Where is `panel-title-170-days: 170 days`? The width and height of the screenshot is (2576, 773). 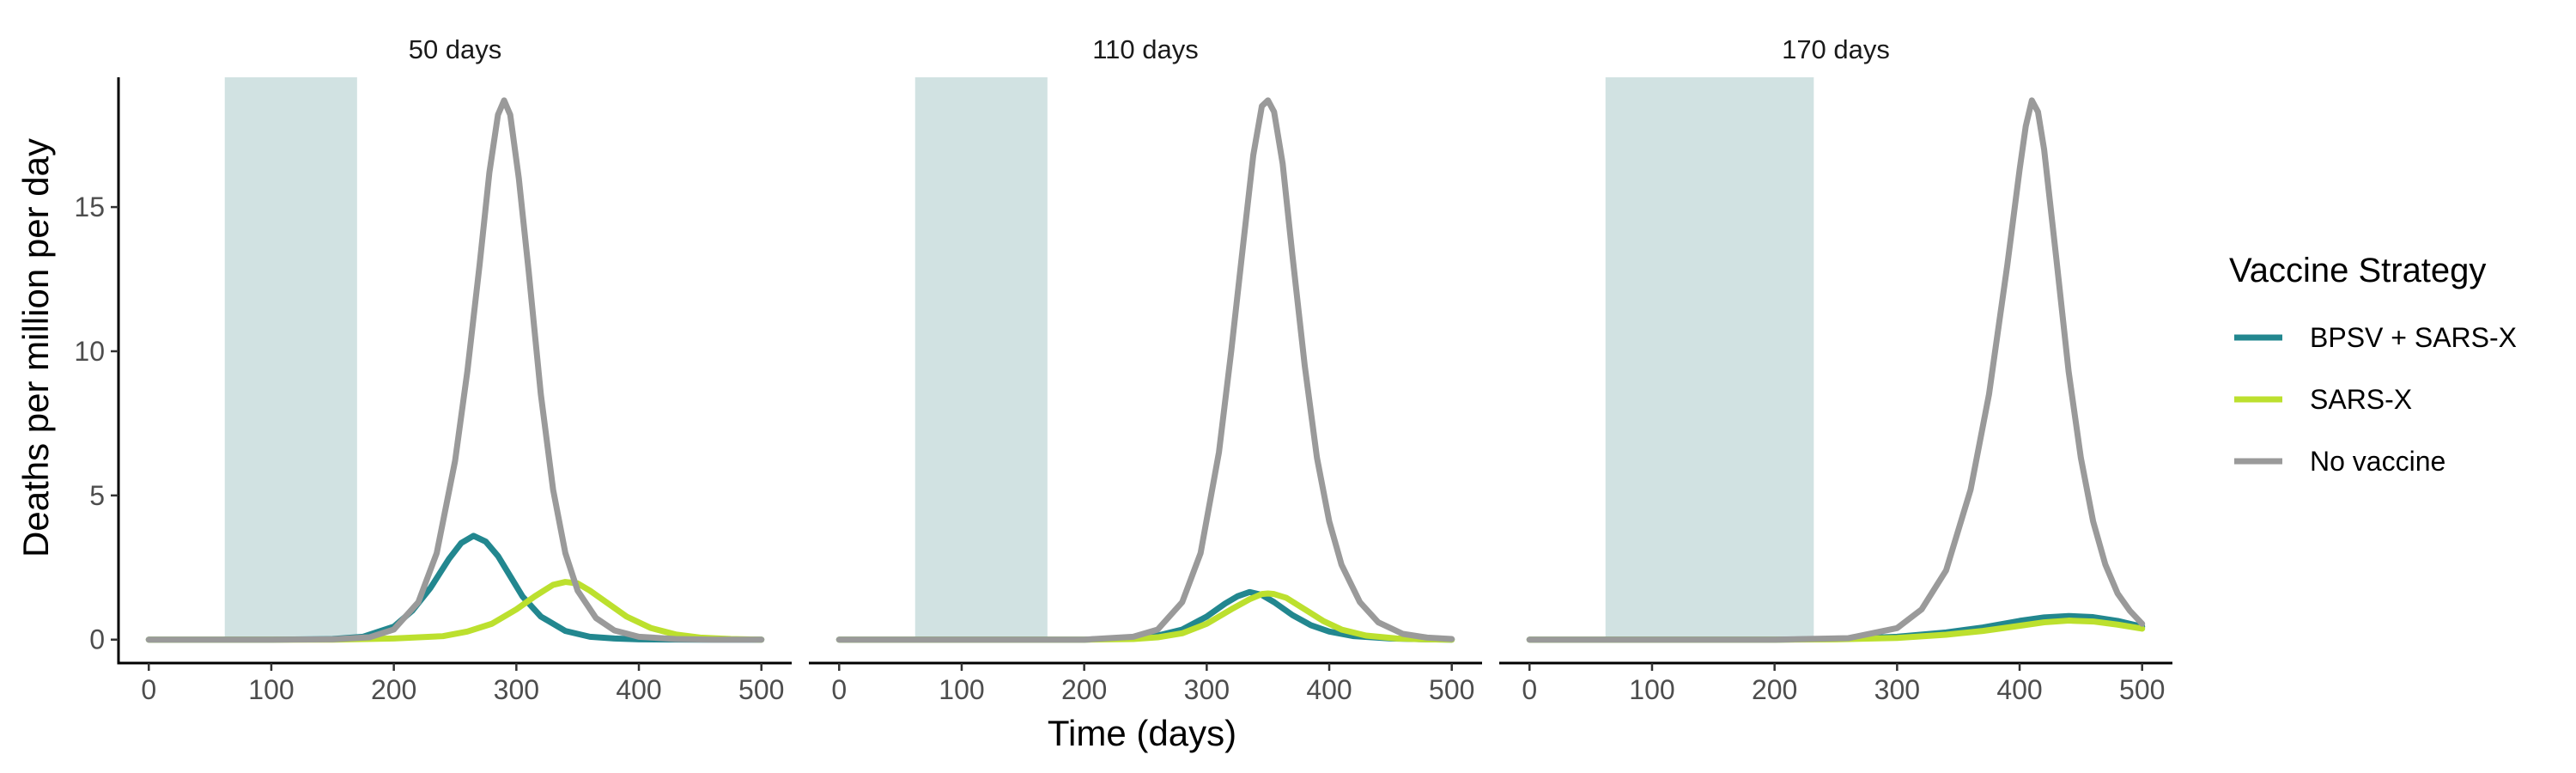
panel-title-170-days: 170 days is located at coordinates (1836, 49).